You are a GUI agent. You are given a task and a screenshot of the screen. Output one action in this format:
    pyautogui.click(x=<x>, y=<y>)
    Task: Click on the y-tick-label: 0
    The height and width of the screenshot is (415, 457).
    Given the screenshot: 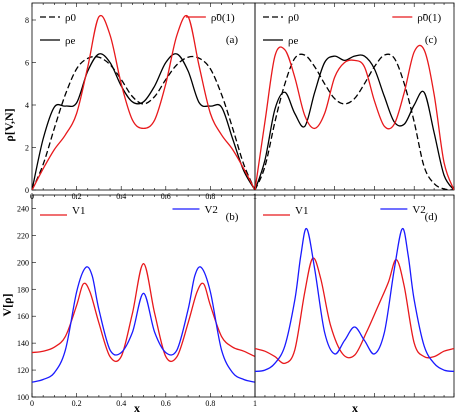 What is the action you would take?
    pyautogui.click(x=27, y=190)
    